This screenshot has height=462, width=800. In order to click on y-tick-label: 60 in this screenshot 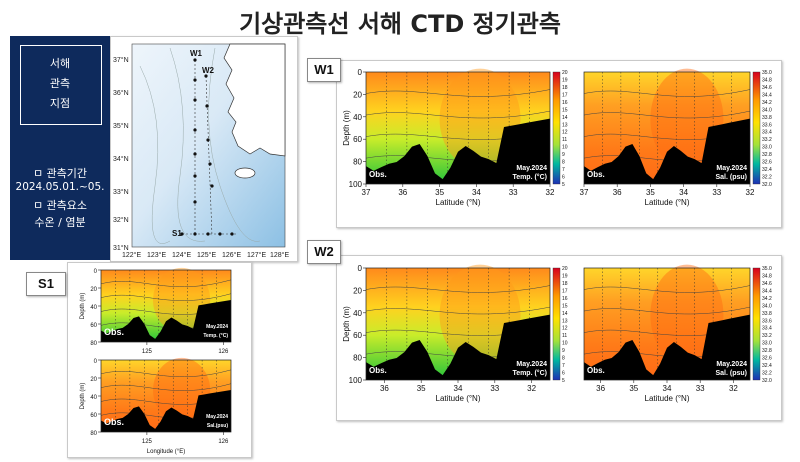, I will do `click(93, 326)`.